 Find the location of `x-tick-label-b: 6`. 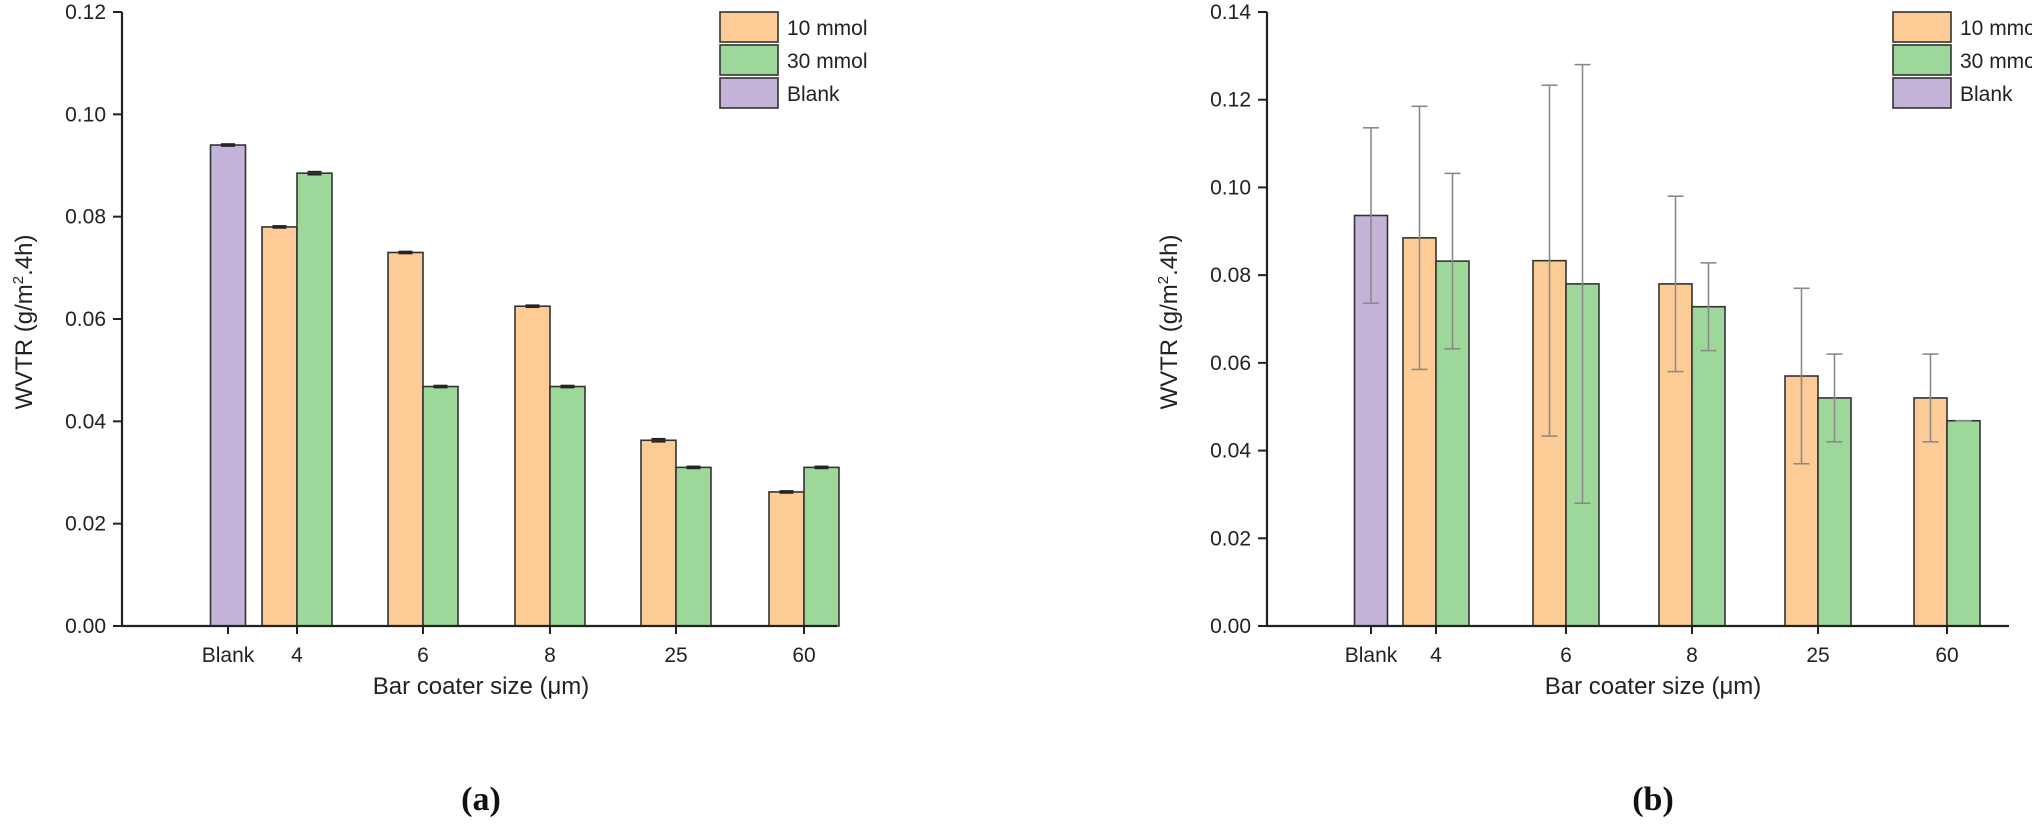

x-tick-label-b: 6 is located at coordinates (1566, 655).